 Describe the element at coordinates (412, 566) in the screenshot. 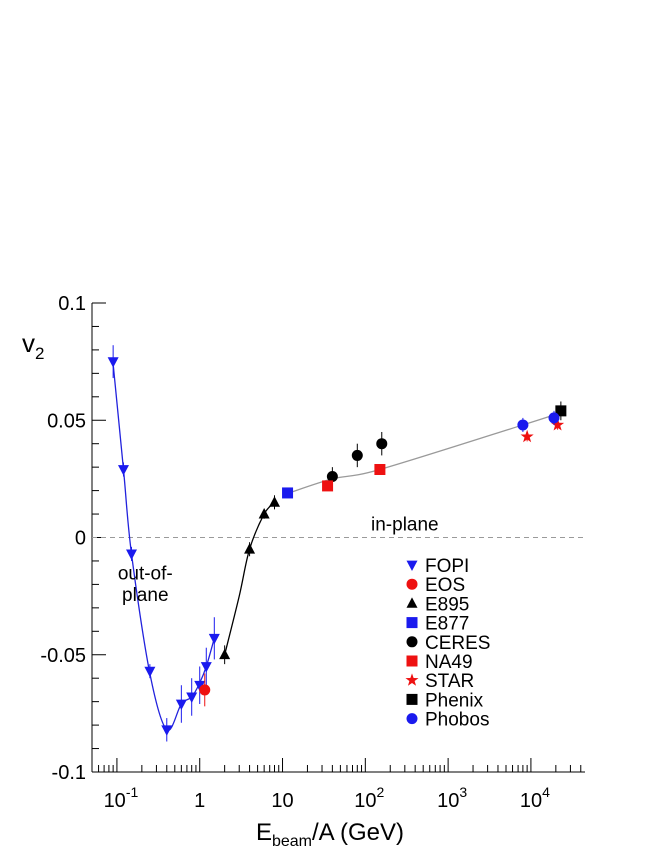

I see `legend-marker-fopi` at that location.